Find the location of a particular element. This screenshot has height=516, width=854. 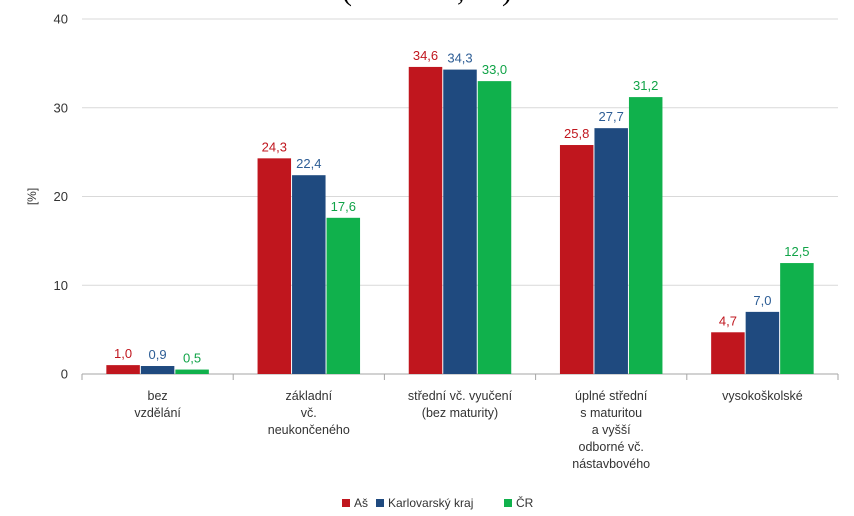

data-label: 0,9 is located at coordinates (158, 354).